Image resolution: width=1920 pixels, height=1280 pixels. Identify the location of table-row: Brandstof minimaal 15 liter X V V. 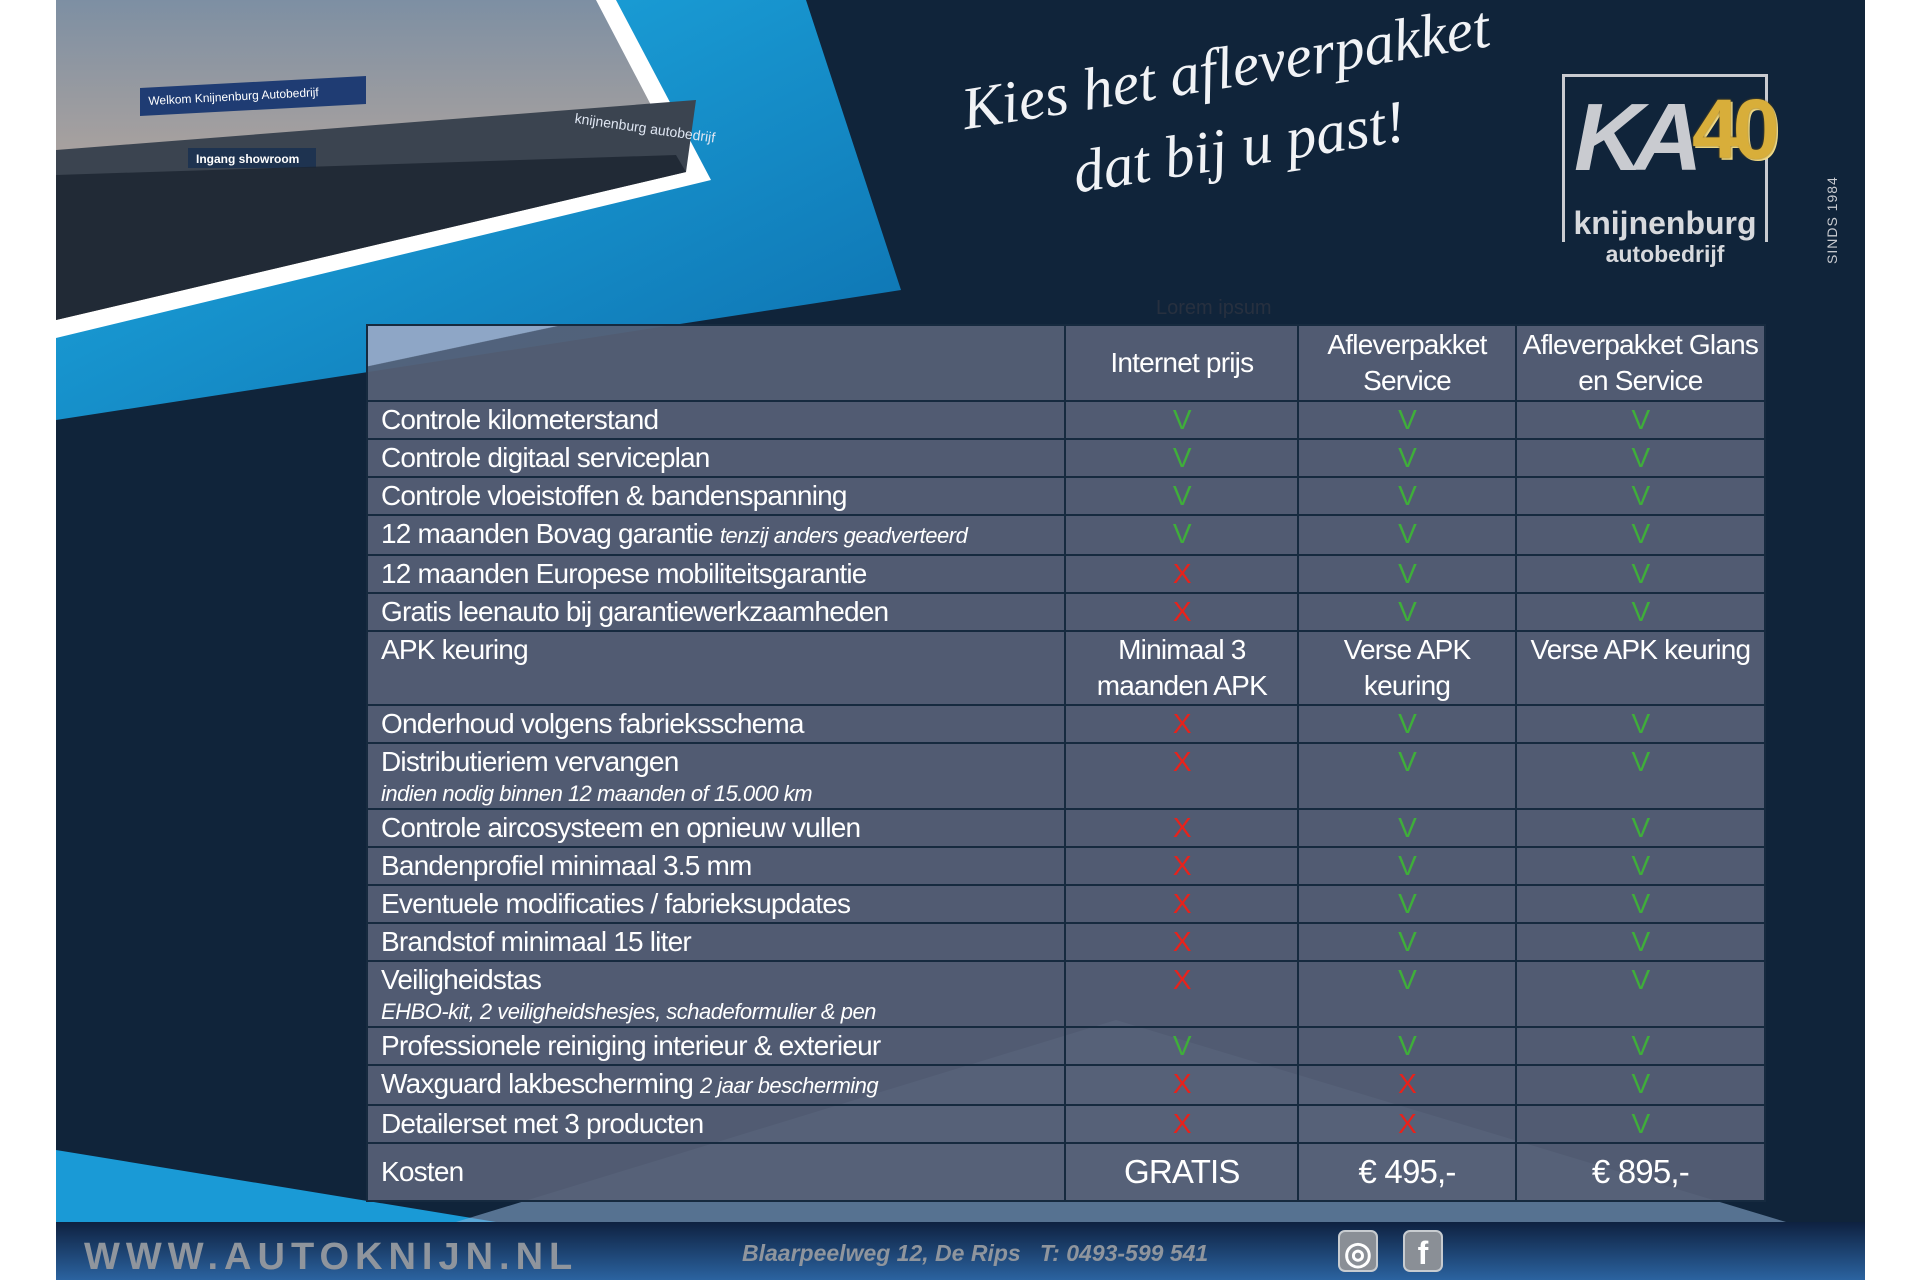
(1066, 942).